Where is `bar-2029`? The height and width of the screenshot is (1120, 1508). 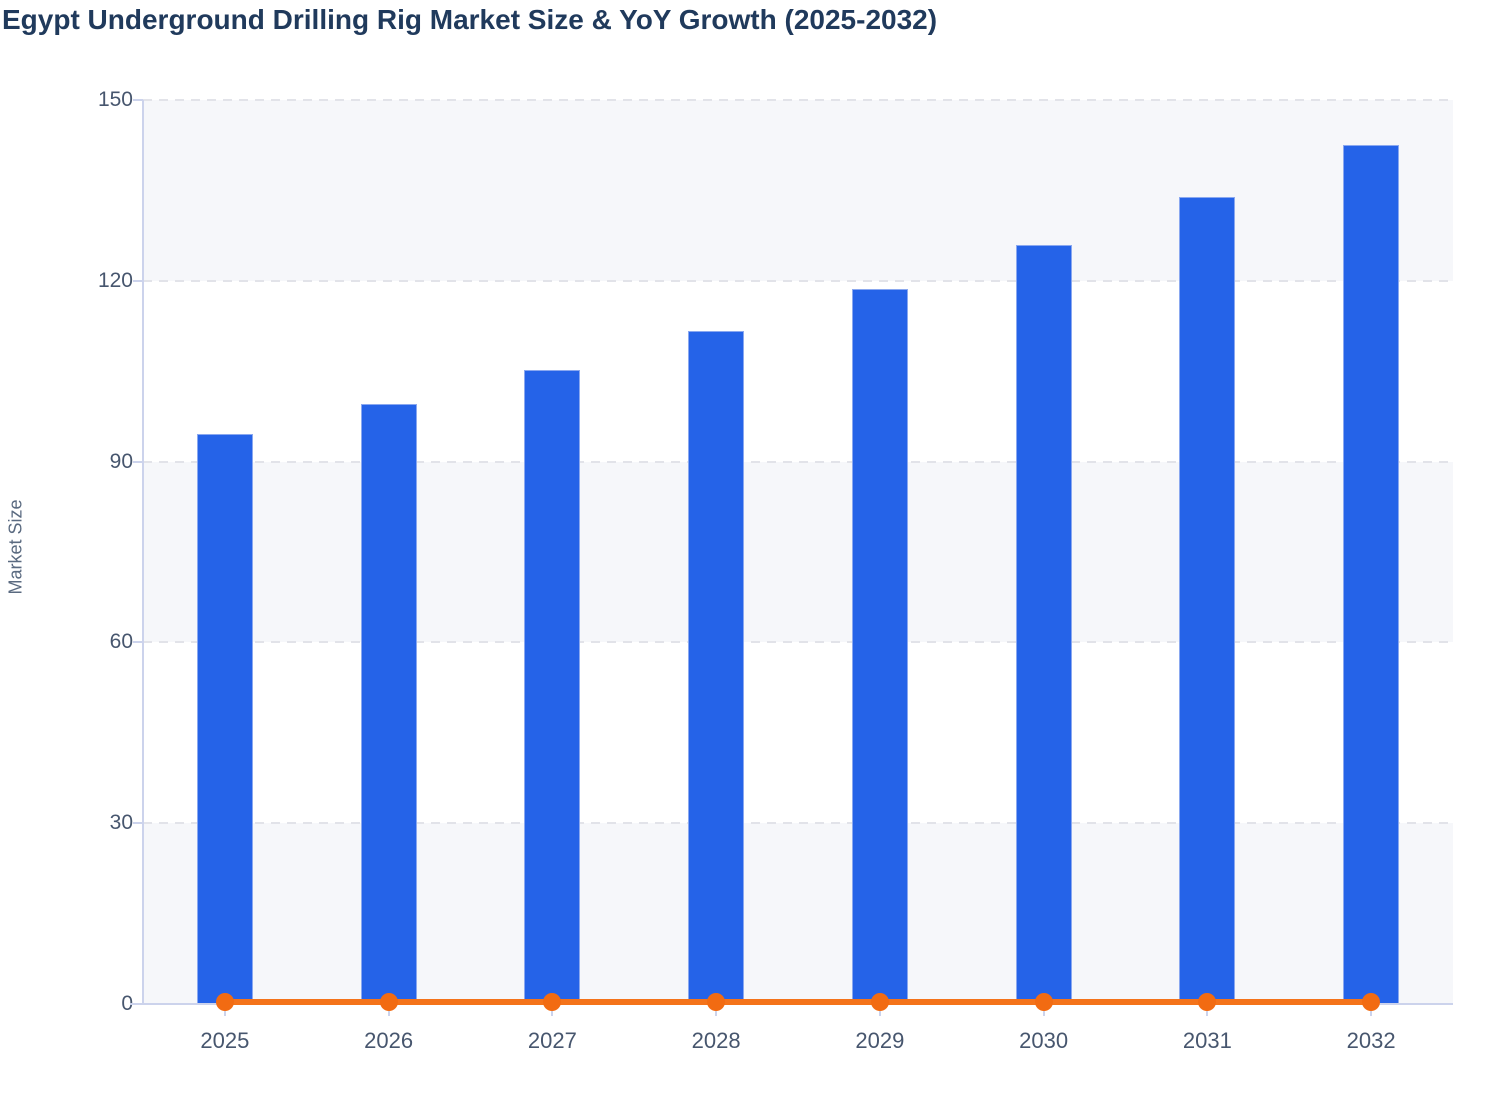 bar-2029 is located at coordinates (879, 646).